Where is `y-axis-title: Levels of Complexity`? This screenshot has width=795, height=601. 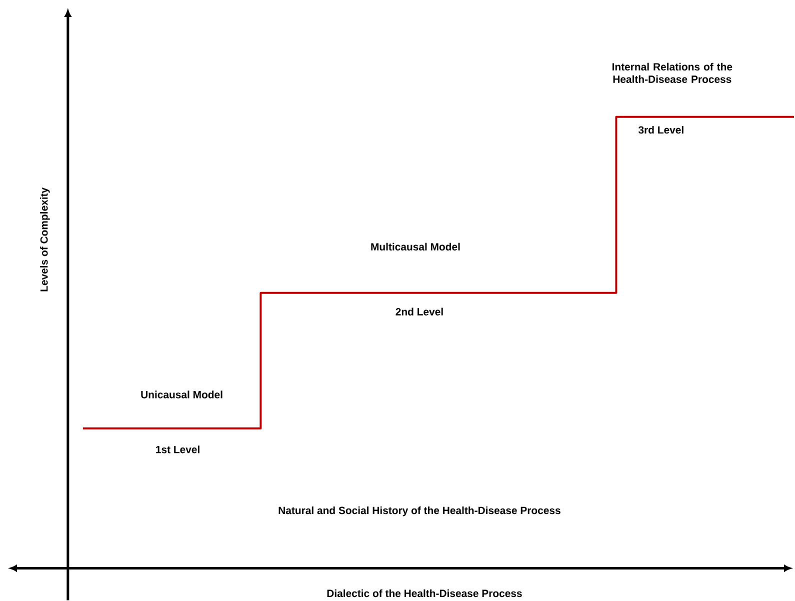
y-axis-title: Levels of Complexity is located at coordinates (45, 239).